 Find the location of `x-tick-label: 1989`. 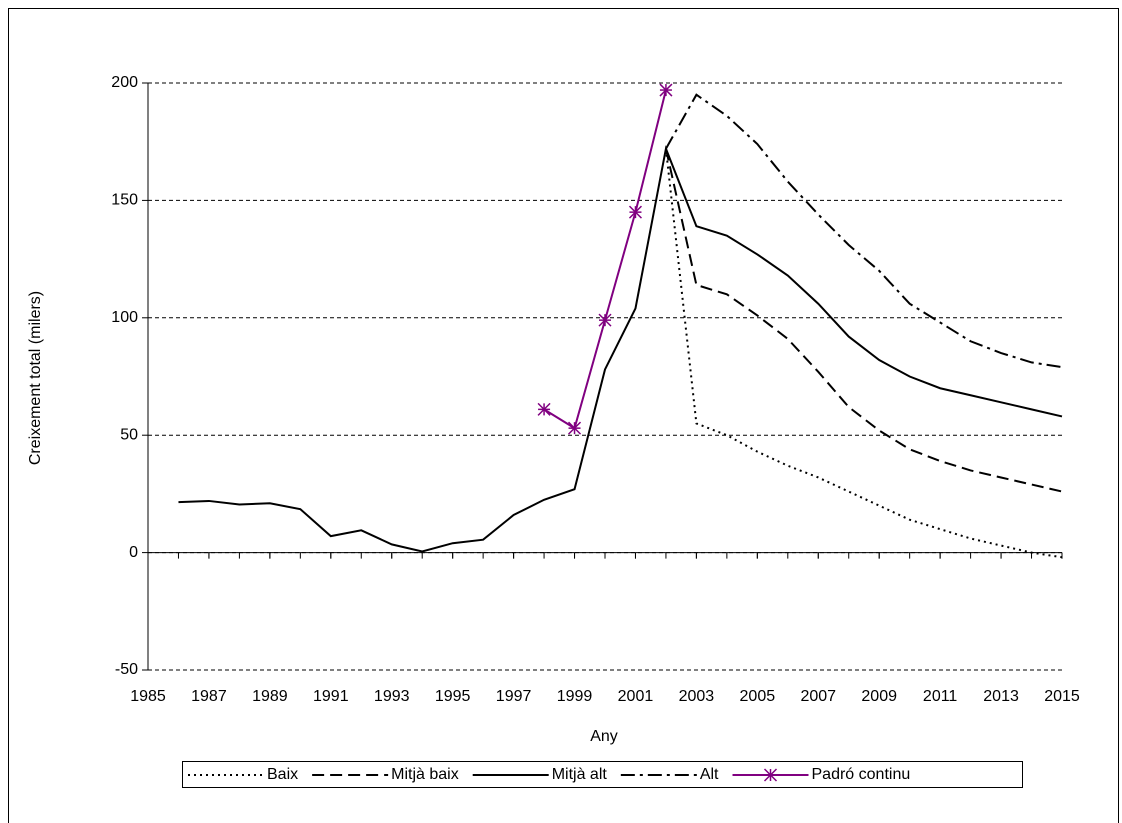

x-tick-label: 1989 is located at coordinates (270, 696).